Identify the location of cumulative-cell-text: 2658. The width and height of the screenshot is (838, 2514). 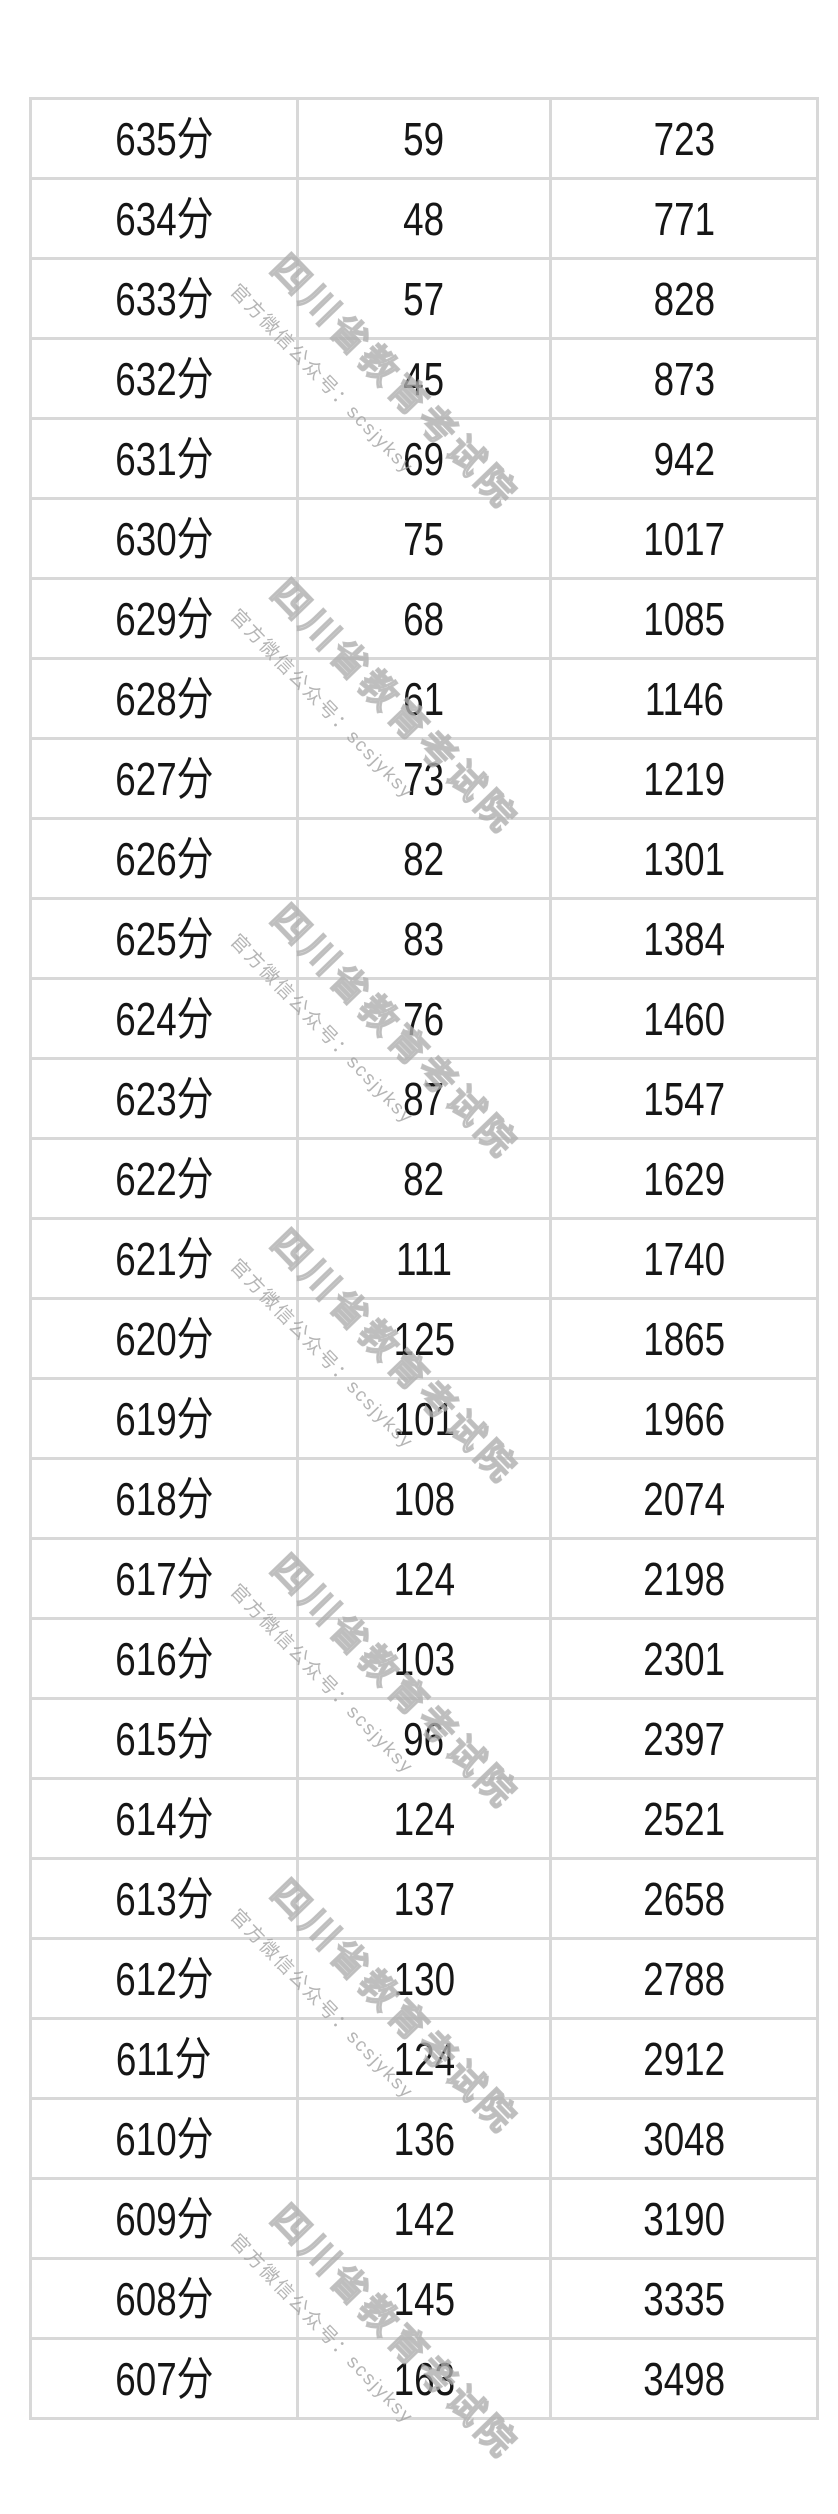
(684, 1898).